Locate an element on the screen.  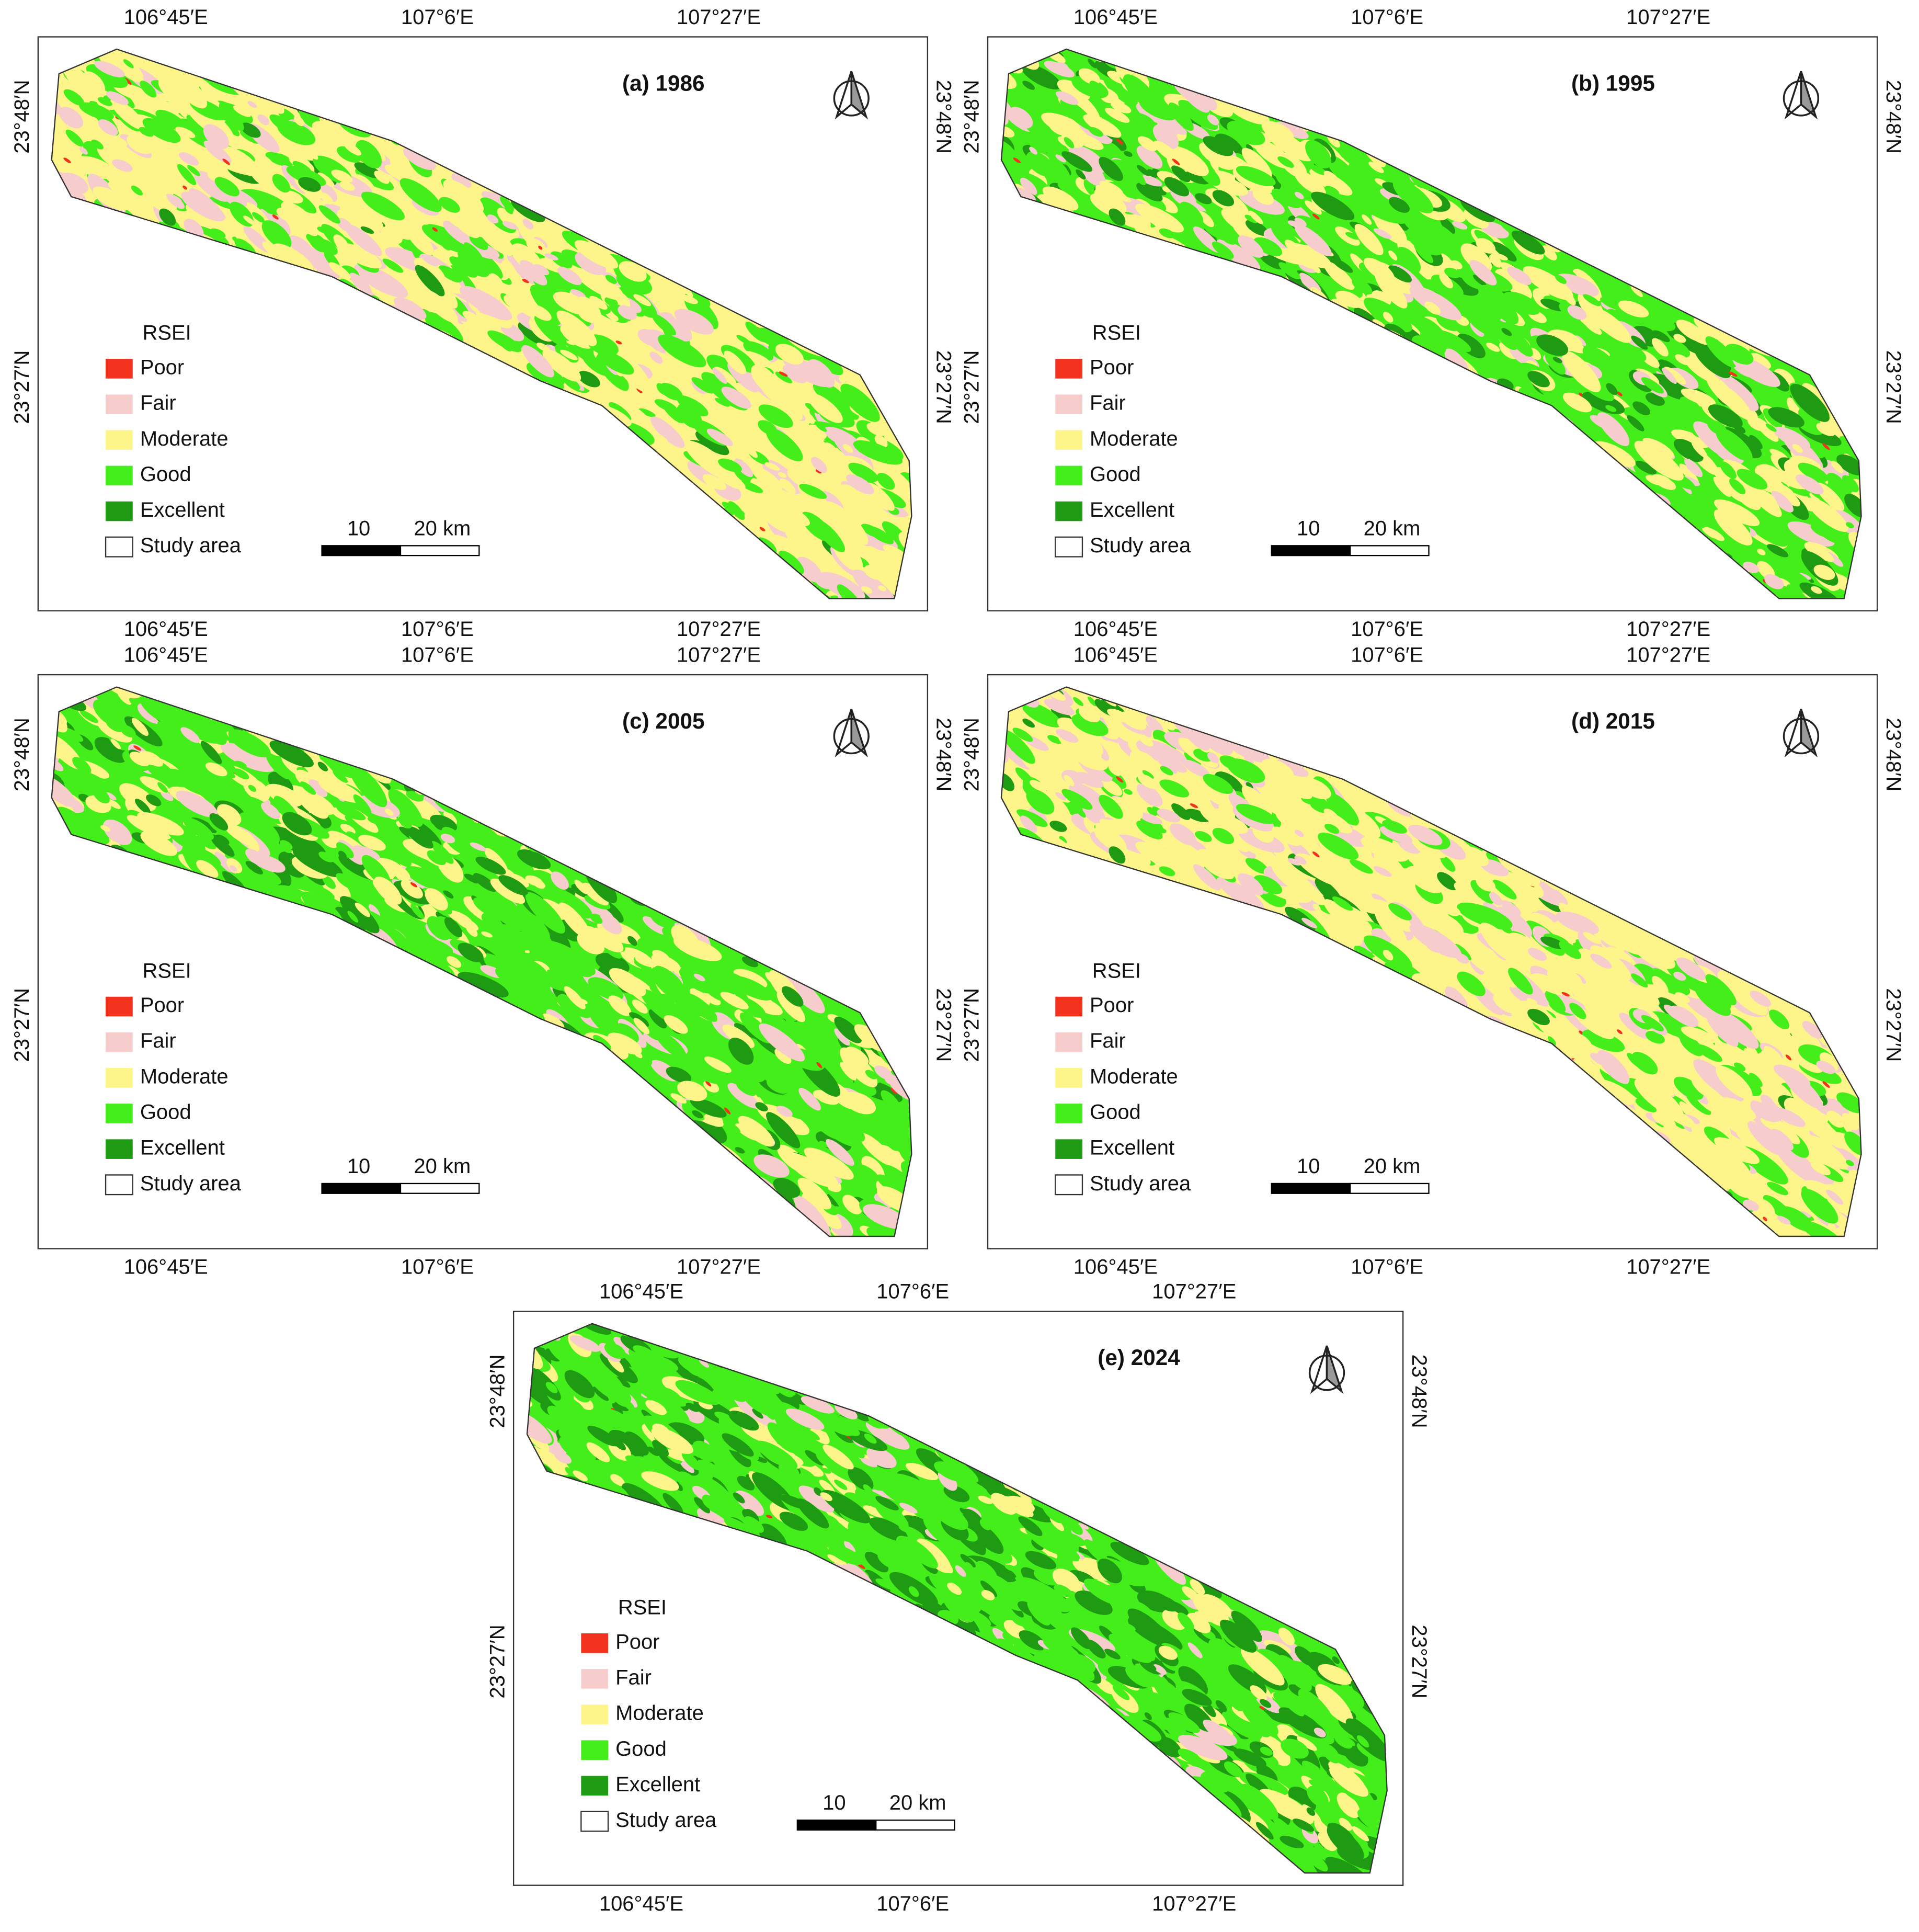
longitude-label: 107°27′E is located at coordinates (719, 1267).